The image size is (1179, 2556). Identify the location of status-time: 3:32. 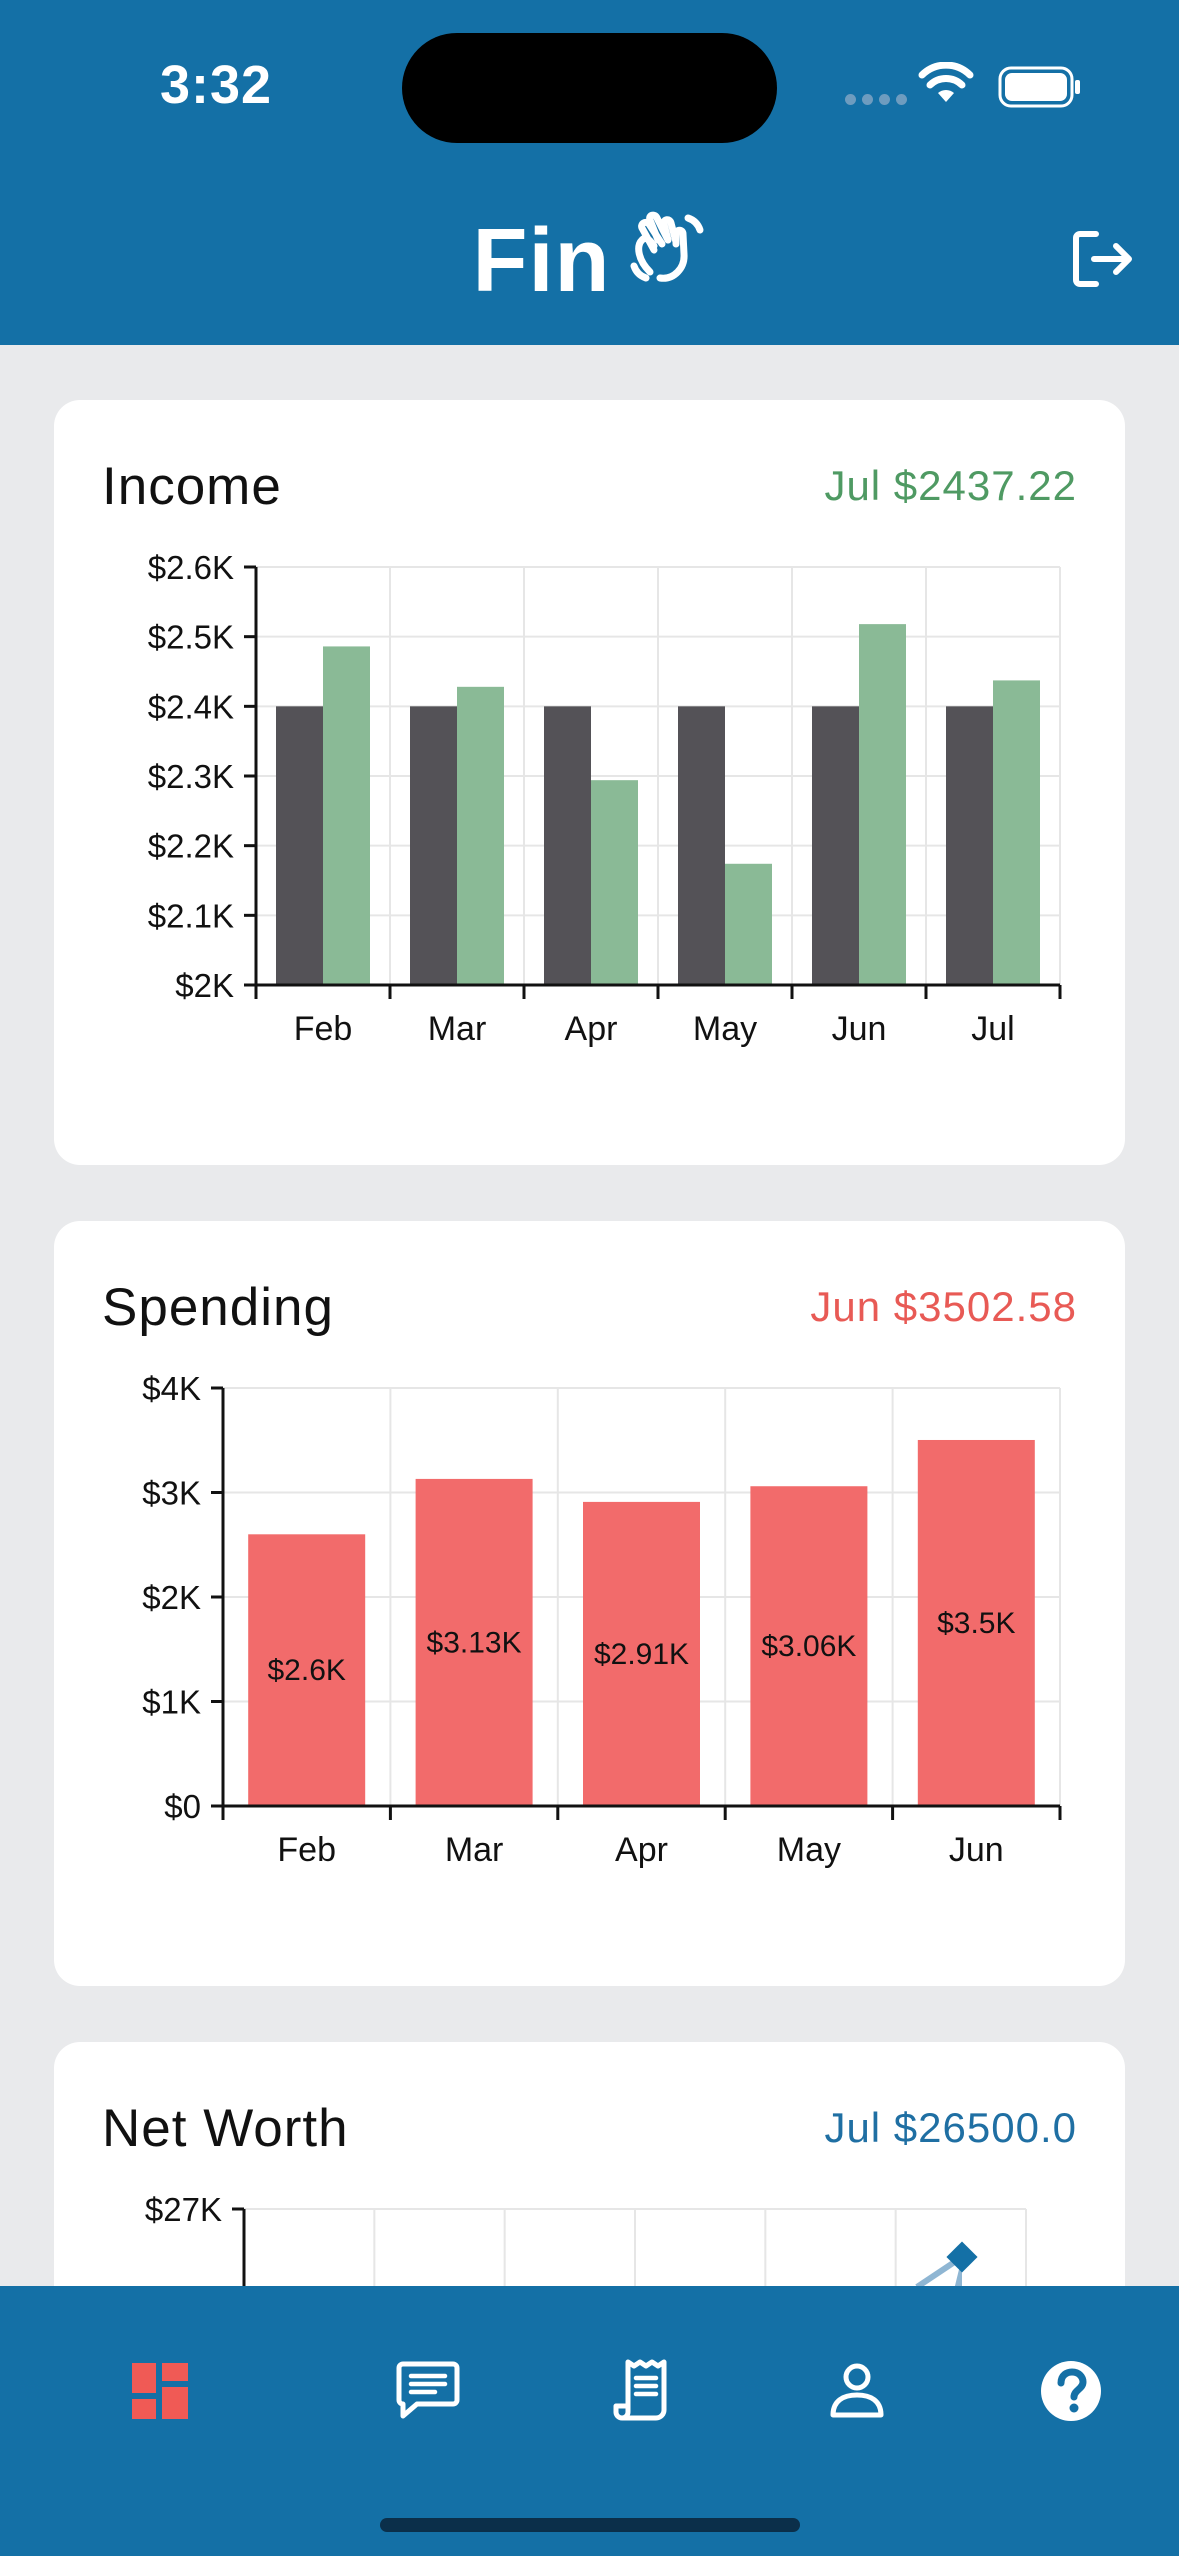
(216, 85).